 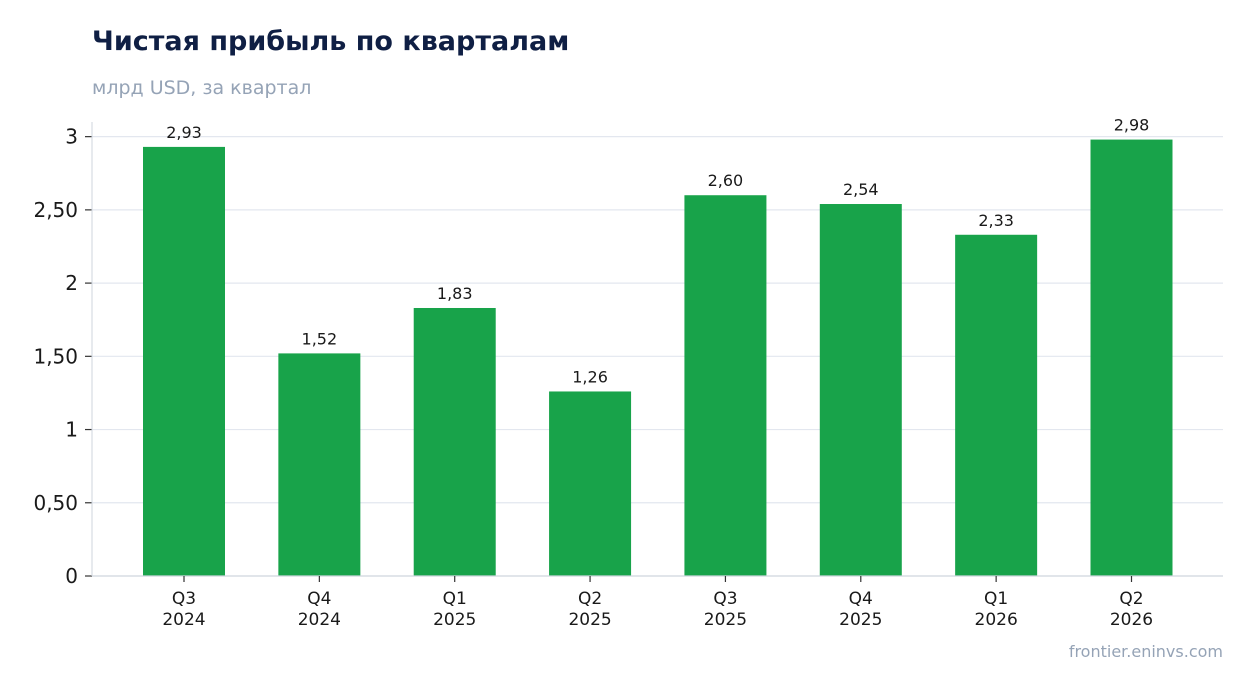 What do you see at coordinates (996, 220) in the screenshot?
I see `bar-value-label: 2,33` at bounding box center [996, 220].